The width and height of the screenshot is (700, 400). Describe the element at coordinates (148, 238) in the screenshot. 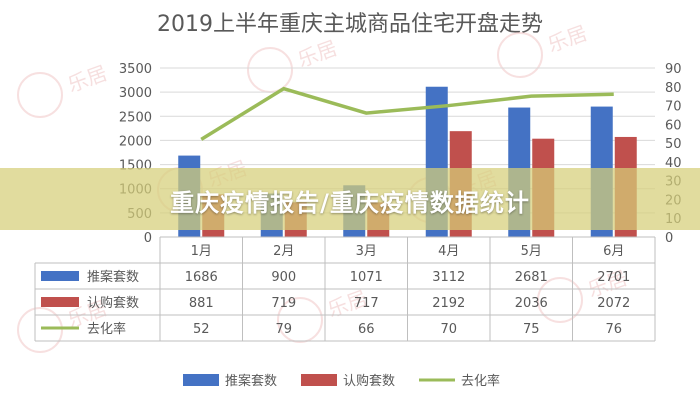

I see `y-tick-label: 0` at that location.